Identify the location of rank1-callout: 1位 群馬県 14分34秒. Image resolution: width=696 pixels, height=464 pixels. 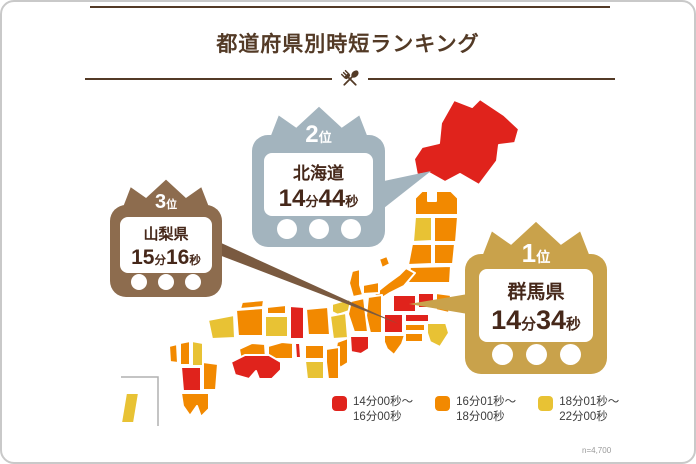
(536, 297).